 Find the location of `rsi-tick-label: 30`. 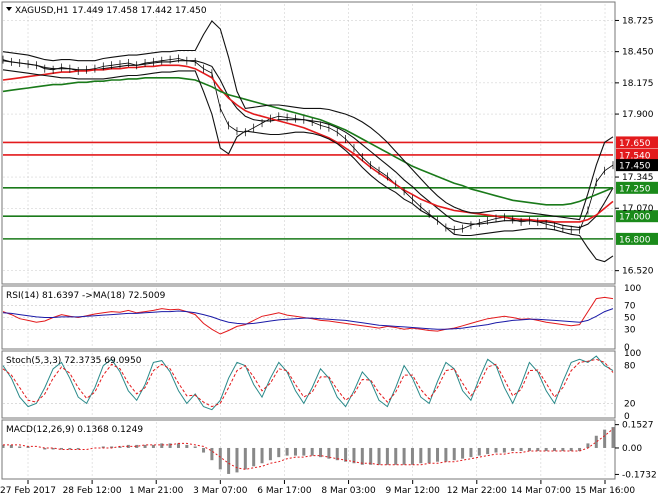

rsi-tick-label: 30 is located at coordinates (630, 330).